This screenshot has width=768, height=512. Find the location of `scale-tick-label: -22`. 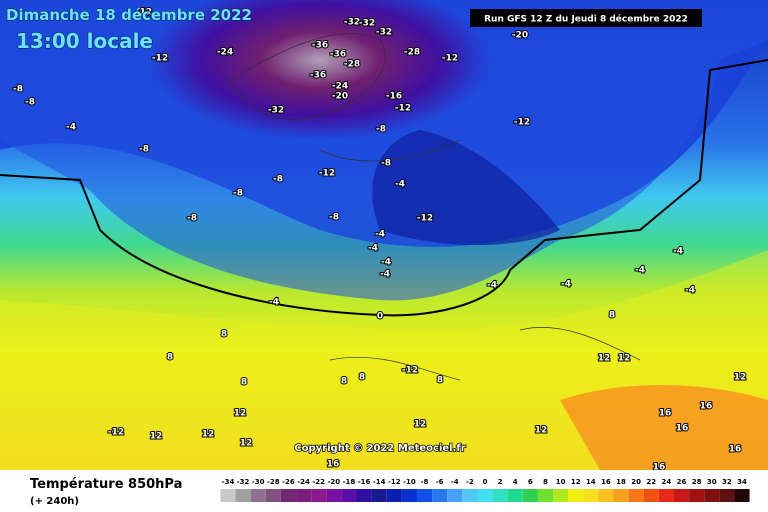

scale-tick-label: -22 is located at coordinates (318, 482).